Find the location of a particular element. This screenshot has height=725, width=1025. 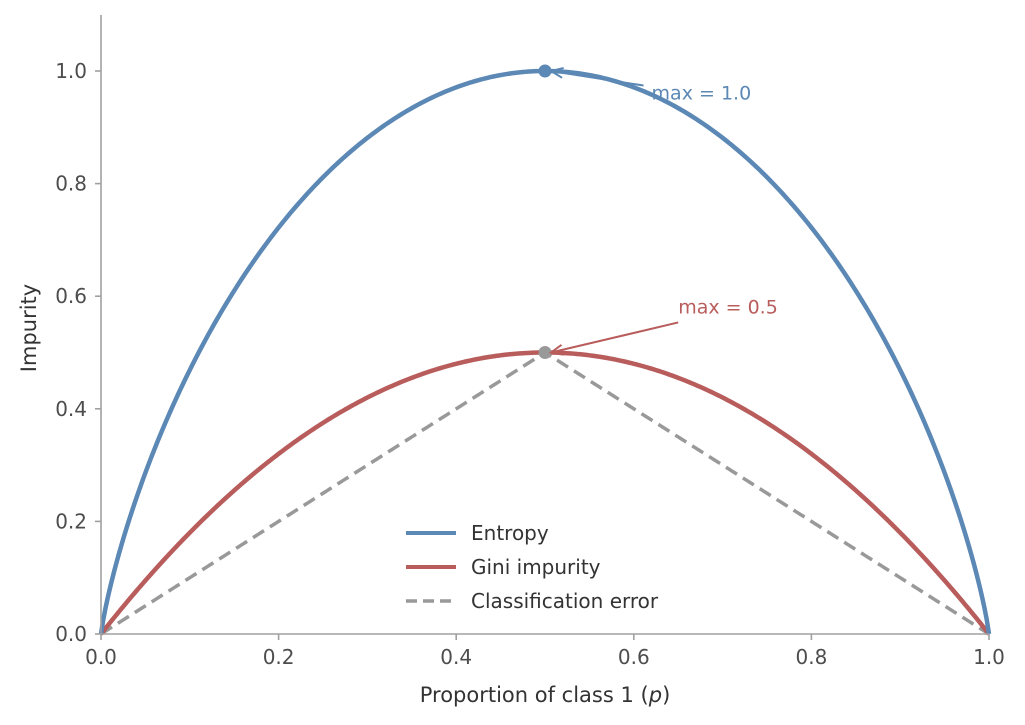

y-tick-label: 0.0 is located at coordinates (71, 634).